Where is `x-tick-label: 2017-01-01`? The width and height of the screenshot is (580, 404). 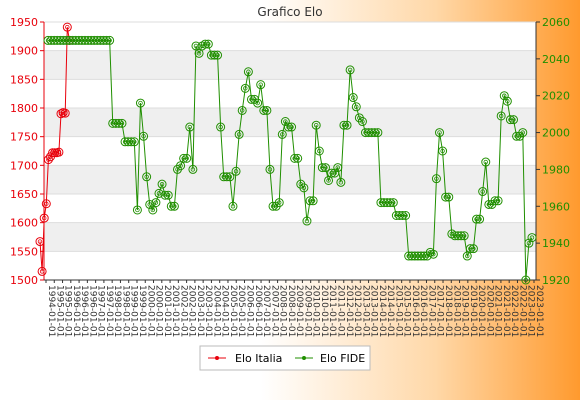
x-tick-label: 2017-01-01 is located at coordinates (431, 311).